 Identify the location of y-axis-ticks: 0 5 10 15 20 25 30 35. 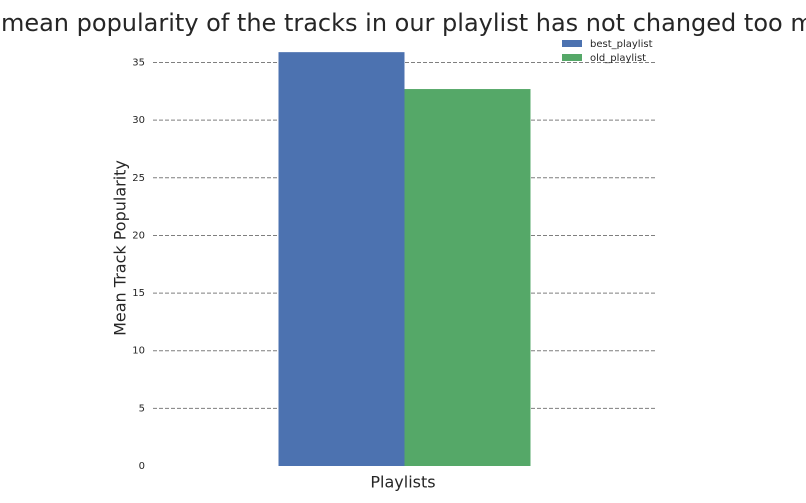
(138, 265).